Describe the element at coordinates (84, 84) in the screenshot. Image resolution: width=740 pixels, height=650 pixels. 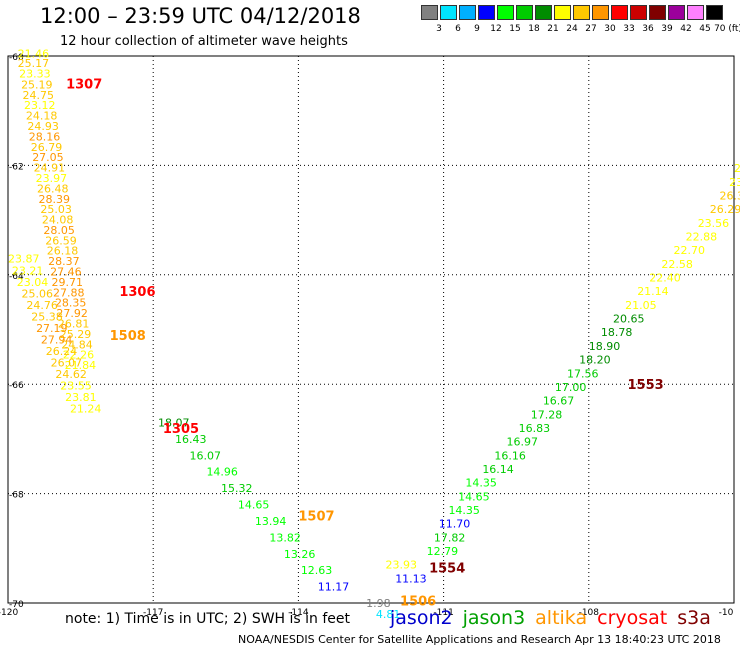
I see `pass-label: 1307` at that location.